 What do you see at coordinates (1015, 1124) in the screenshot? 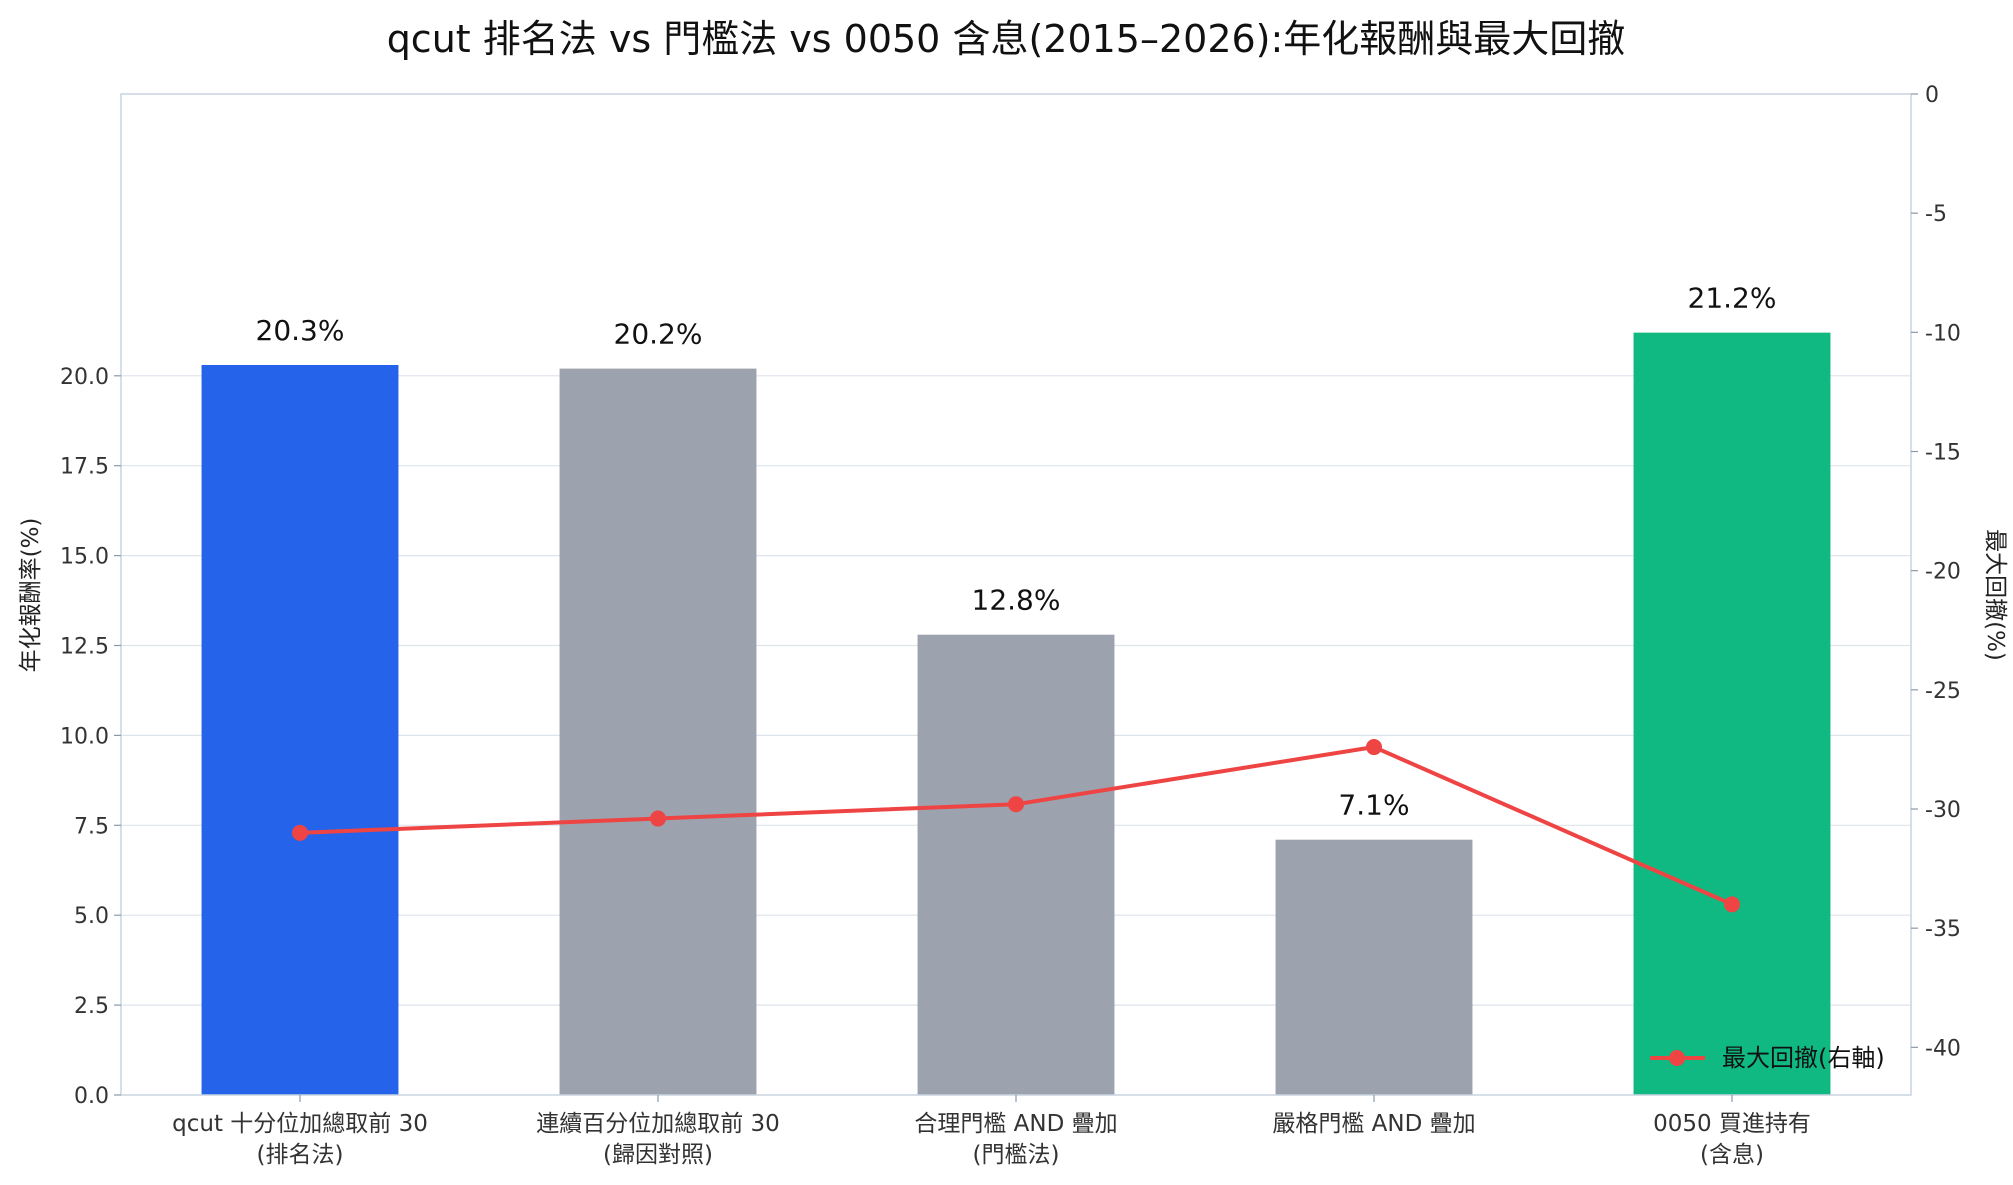
I see `category-label: 合理門檻 AND 疊加` at bounding box center [1015, 1124].